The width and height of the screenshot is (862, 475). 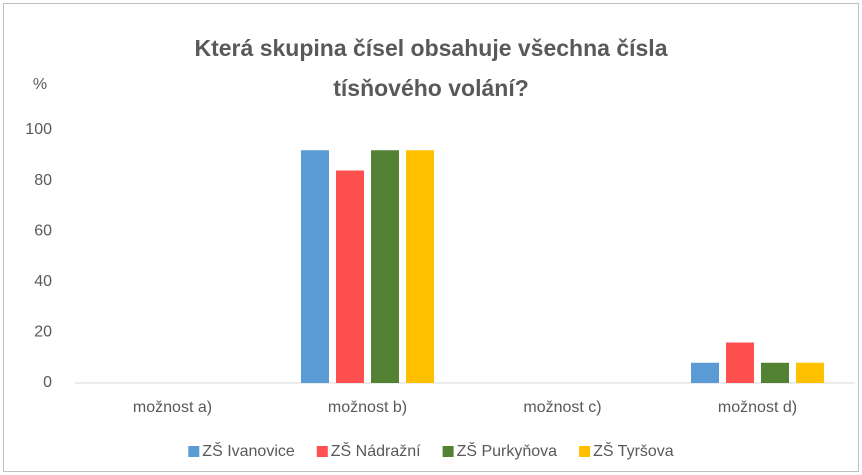 I want to click on legend-label: ZŠ Nádražní, so click(x=376, y=450).